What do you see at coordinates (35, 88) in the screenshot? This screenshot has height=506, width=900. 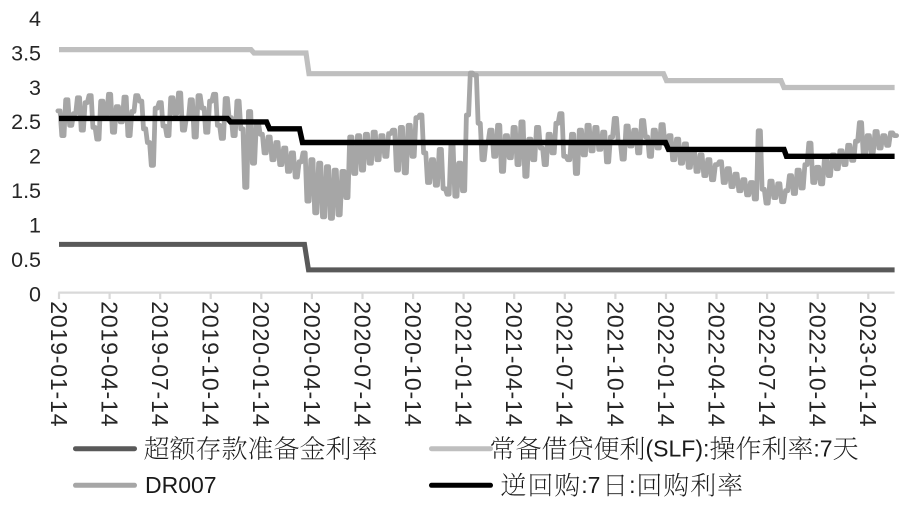 I see `svg-text: 3` at bounding box center [35, 88].